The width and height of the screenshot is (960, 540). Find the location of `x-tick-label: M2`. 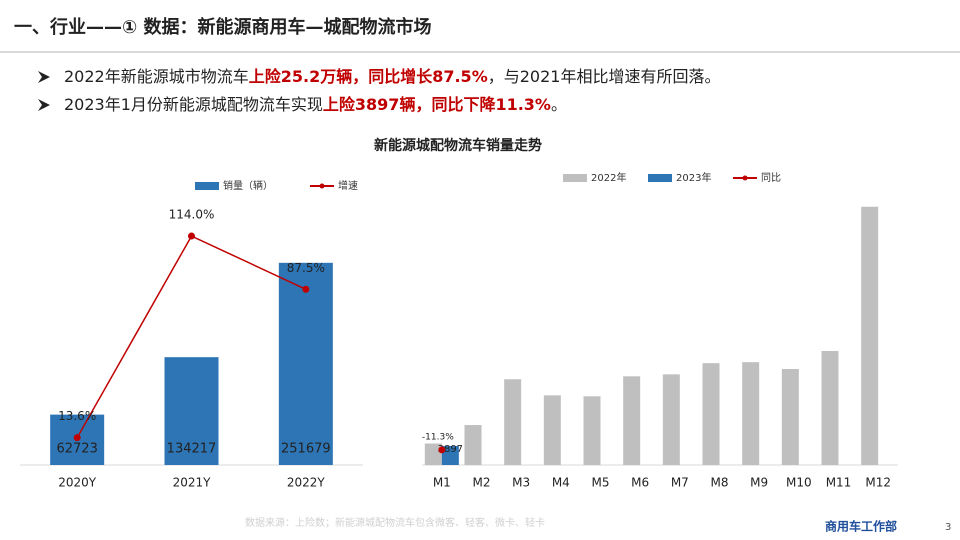

x-tick-label: M2 is located at coordinates (482, 483).